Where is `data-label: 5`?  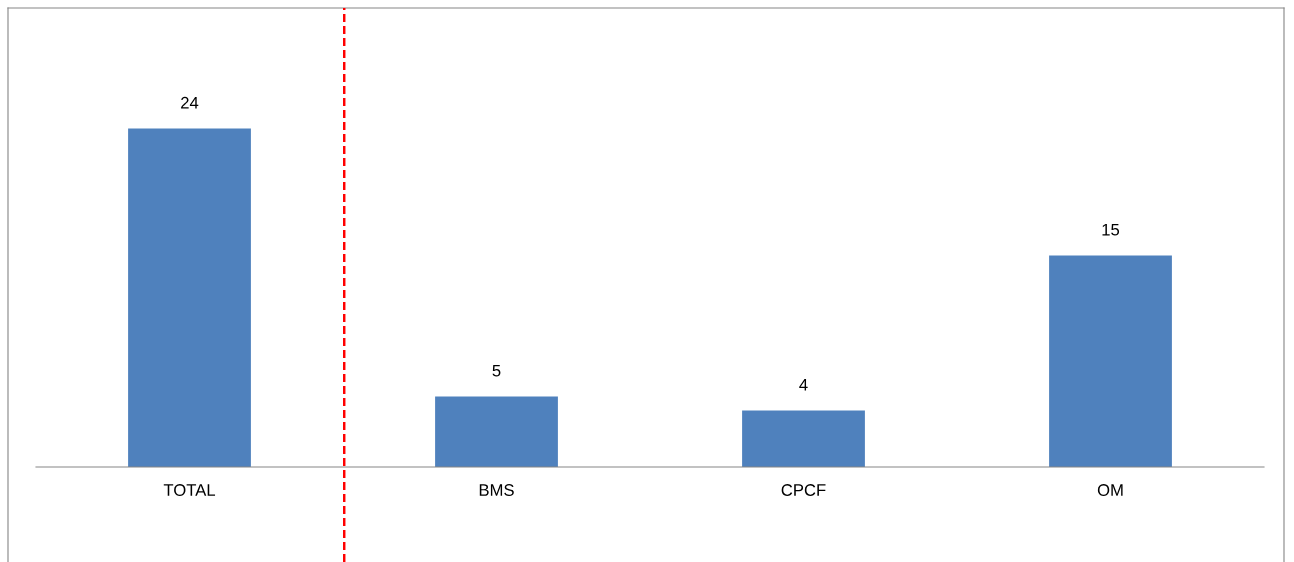 data-label: 5 is located at coordinates (496, 370).